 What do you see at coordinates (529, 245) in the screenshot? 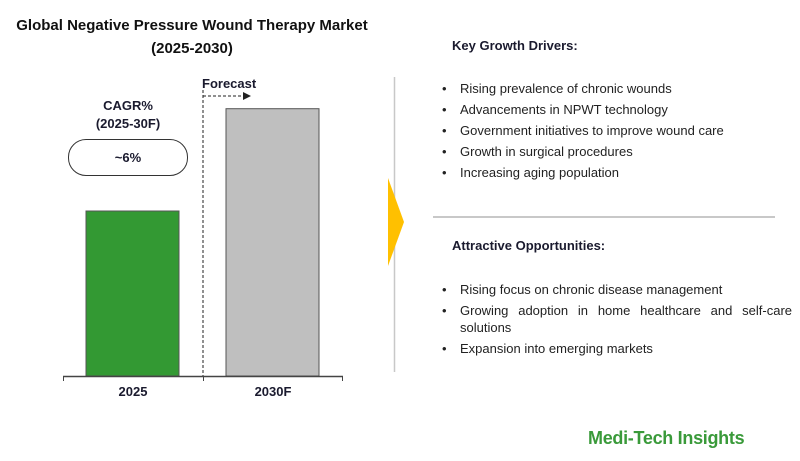
I see `opportunities-heading: Attractive Opportunities:` at bounding box center [529, 245].